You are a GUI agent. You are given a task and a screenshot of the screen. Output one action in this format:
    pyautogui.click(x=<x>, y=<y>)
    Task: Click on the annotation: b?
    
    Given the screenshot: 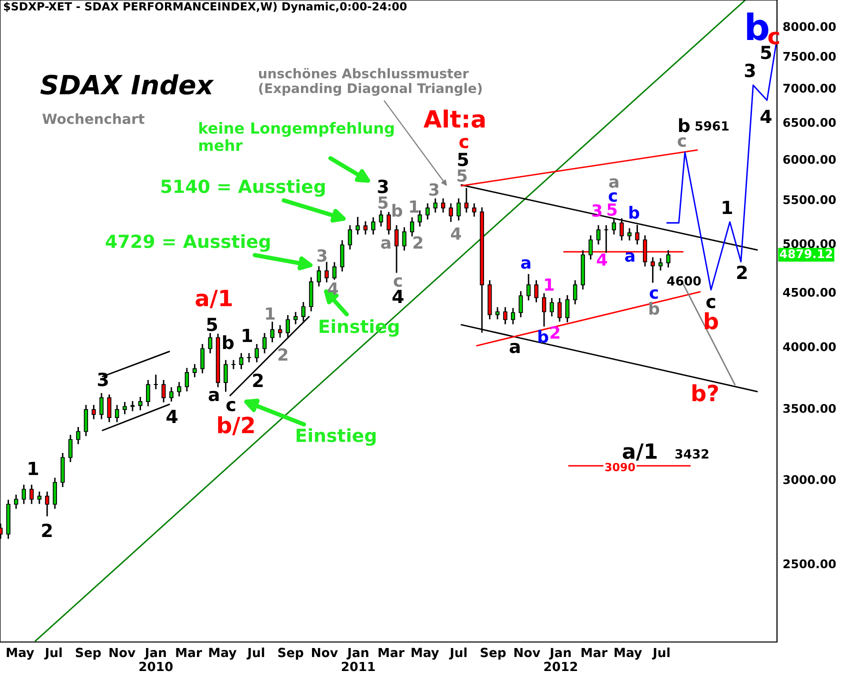 What is the action you would take?
    pyautogui.click(x=705, y=393)
    